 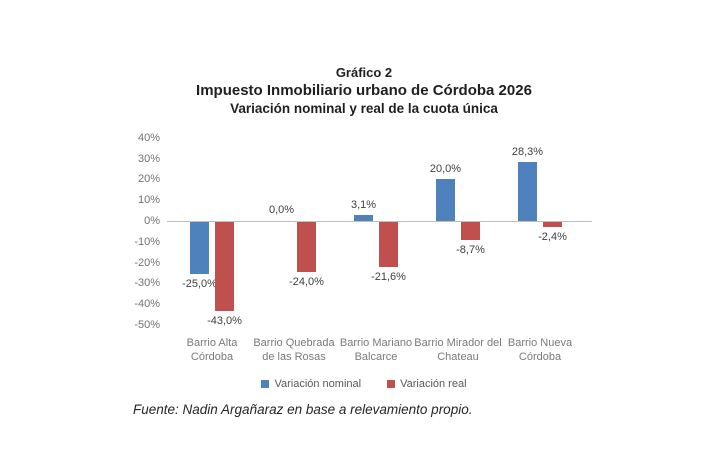 What do you see at coordinates (391, 384) in the screenshot?
I see `legend-swatch-real` at bounding box center [391, 384].